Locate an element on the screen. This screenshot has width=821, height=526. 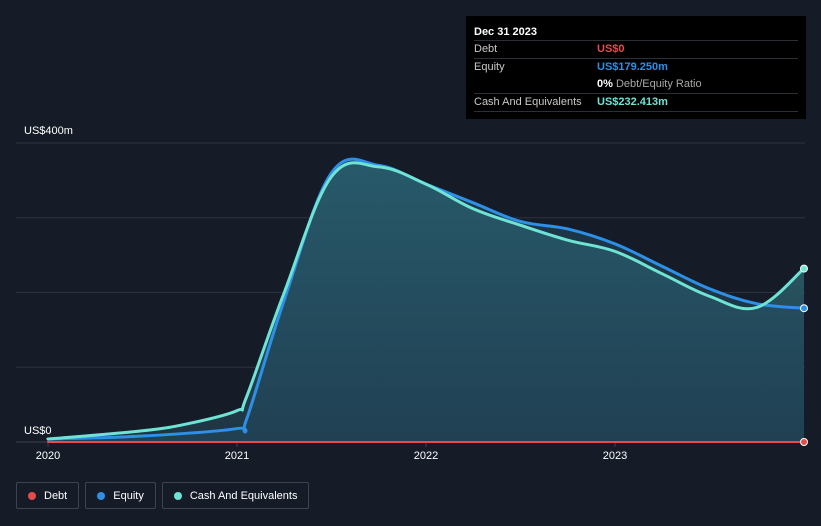
legend-item-cash: Cash And Equivalents is located at coordinates (235, 495).